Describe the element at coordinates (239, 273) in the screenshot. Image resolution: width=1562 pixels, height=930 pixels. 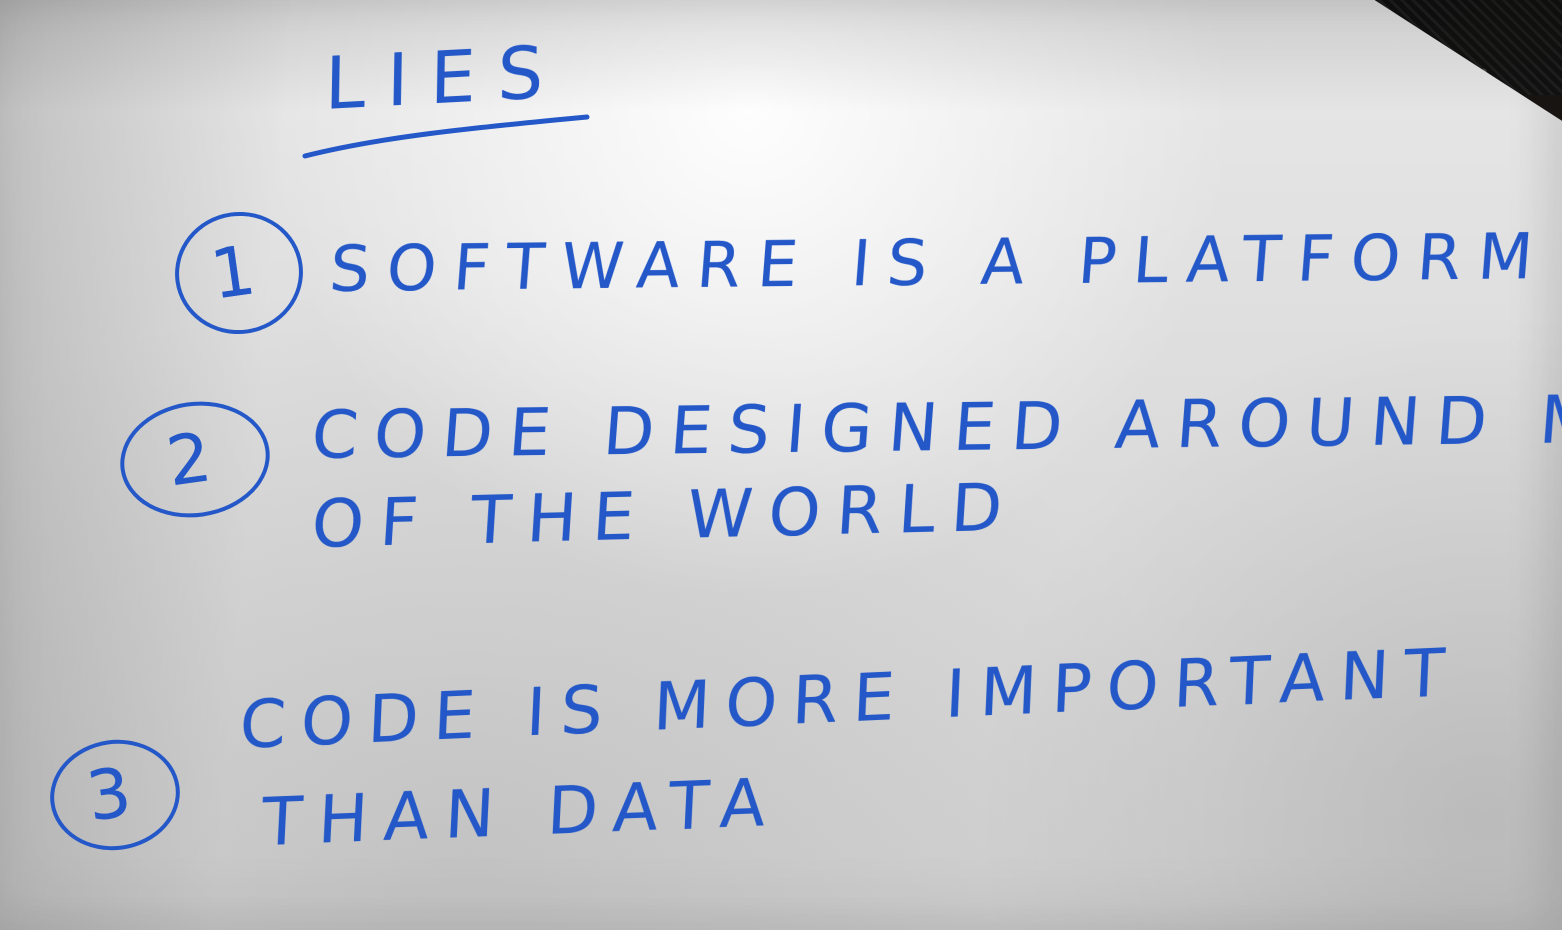
I see `item-1-number: 1` at that location.